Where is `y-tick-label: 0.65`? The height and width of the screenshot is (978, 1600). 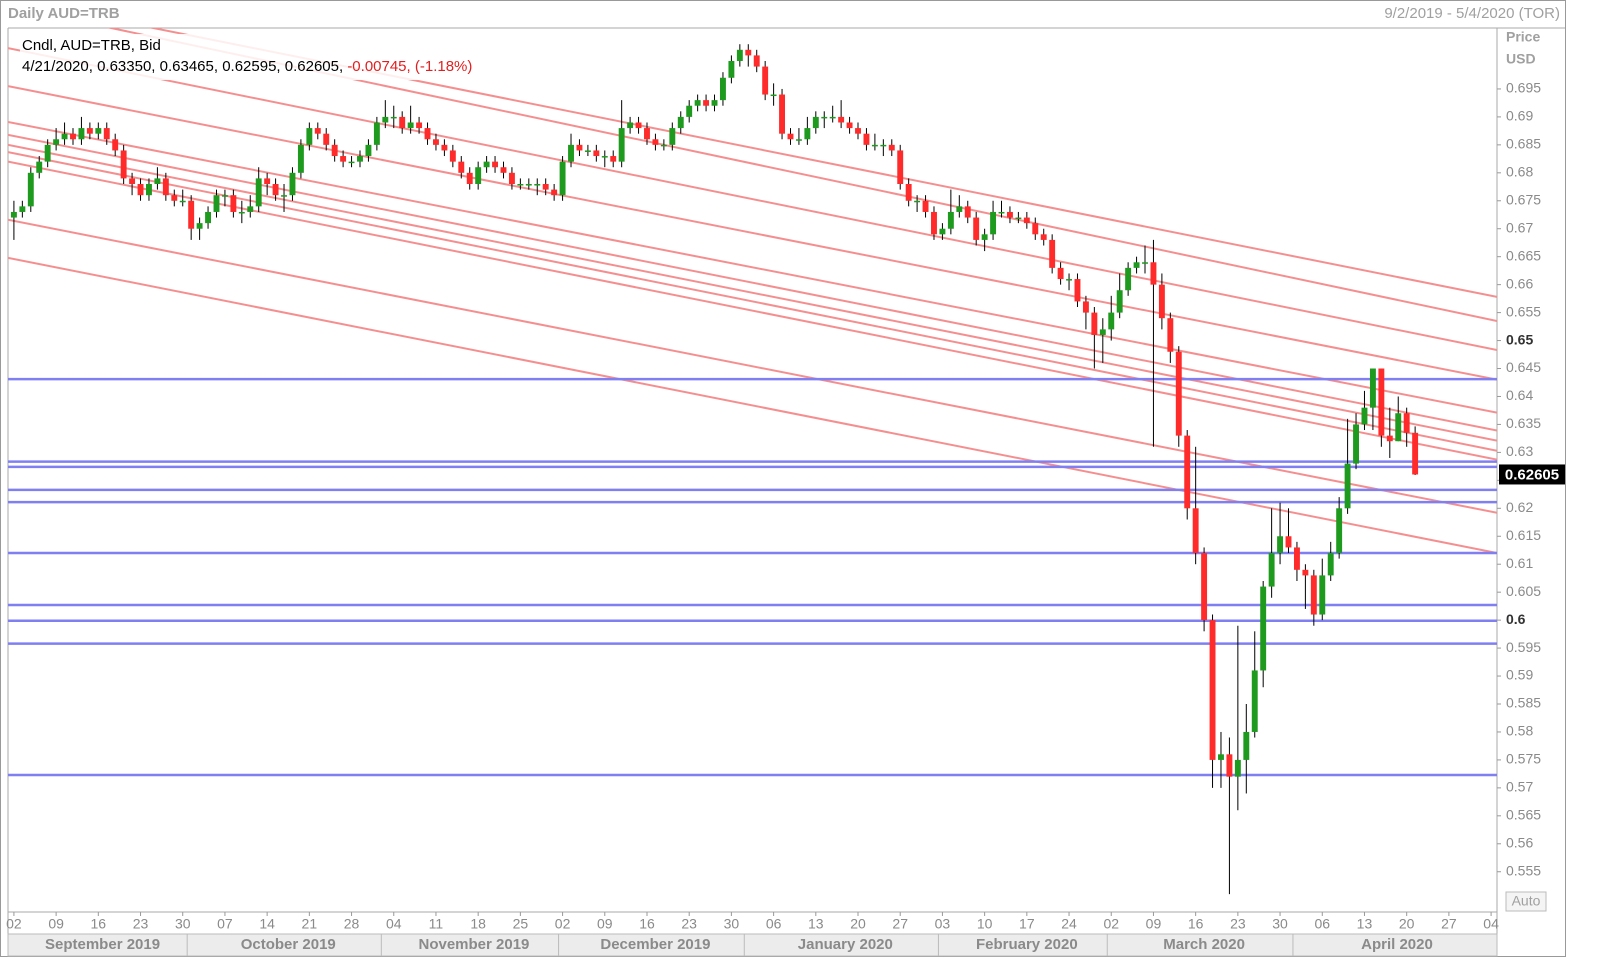
y-tick-label: 0.65 is located at coordinates (1519, 339).